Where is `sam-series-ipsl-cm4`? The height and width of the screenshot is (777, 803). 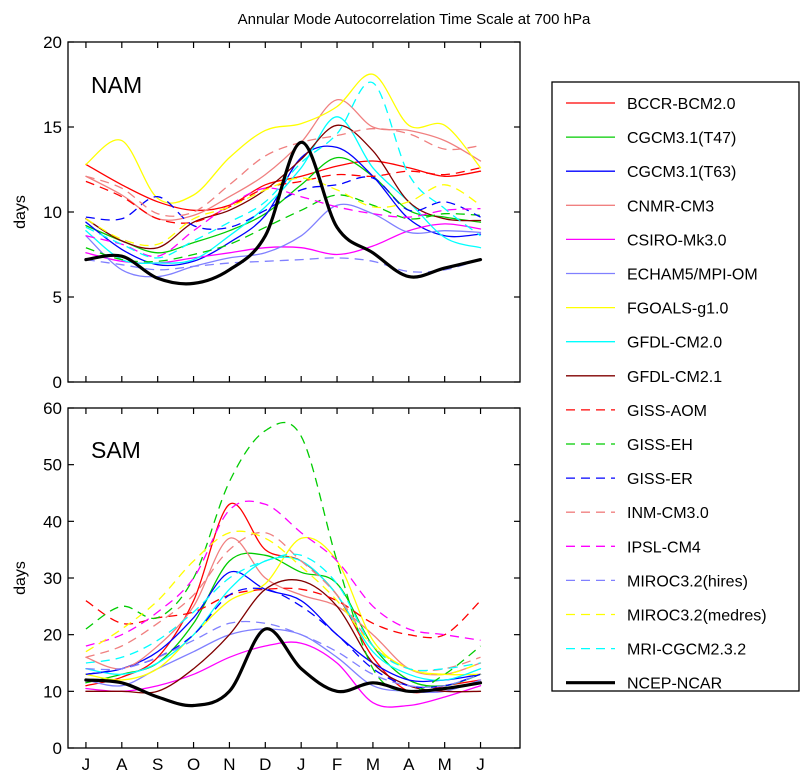 sam-series-ipsl-cm4 is located at coordinates (283, 573).